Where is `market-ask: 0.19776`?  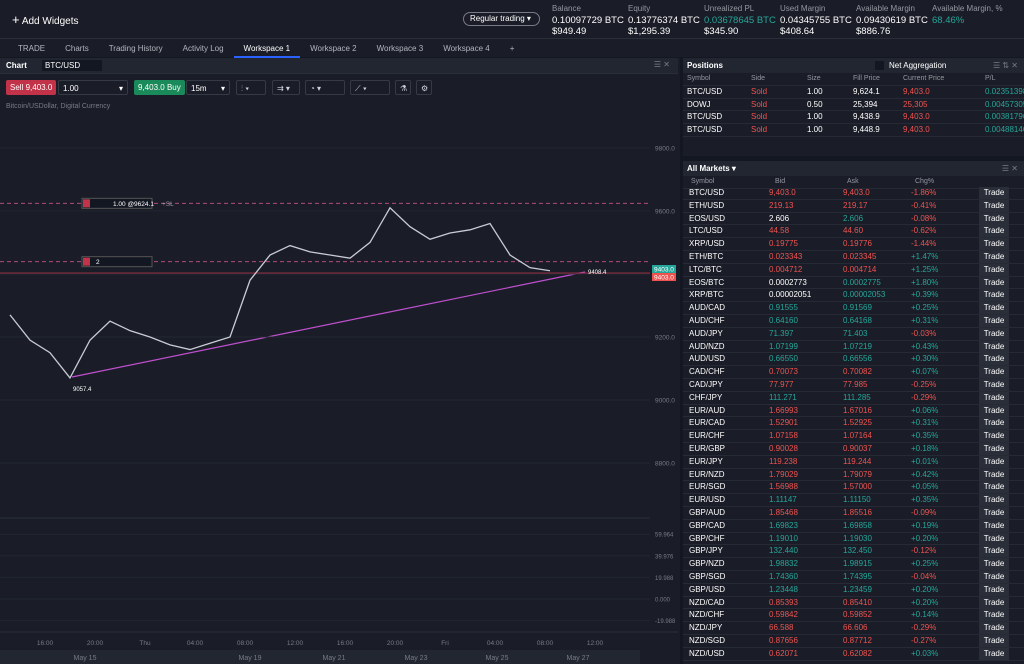
market-ask: 0.19776 is located at coordinates (857, 244).